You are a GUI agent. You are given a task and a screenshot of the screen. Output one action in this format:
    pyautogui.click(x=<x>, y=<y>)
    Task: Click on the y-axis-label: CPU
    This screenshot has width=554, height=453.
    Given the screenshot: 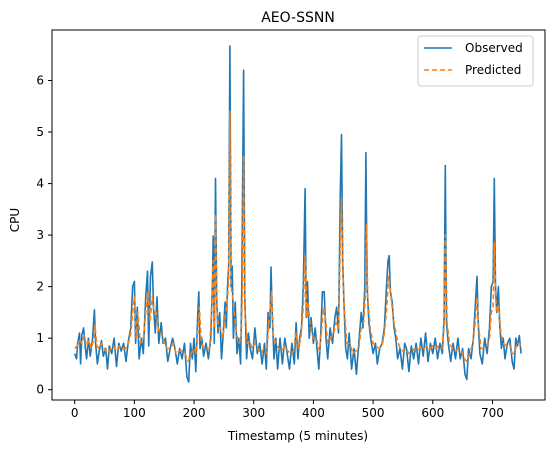 What is the action you would take?
    pyautogui.click(x=15, y=220)
    